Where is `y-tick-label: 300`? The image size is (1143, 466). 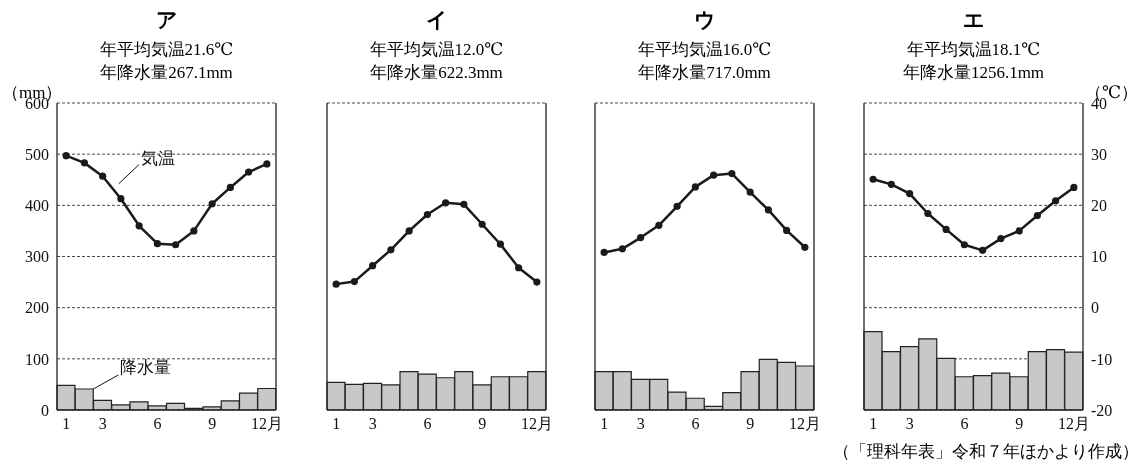
y-tick-label: 300 is located at coordinates (37, 257).